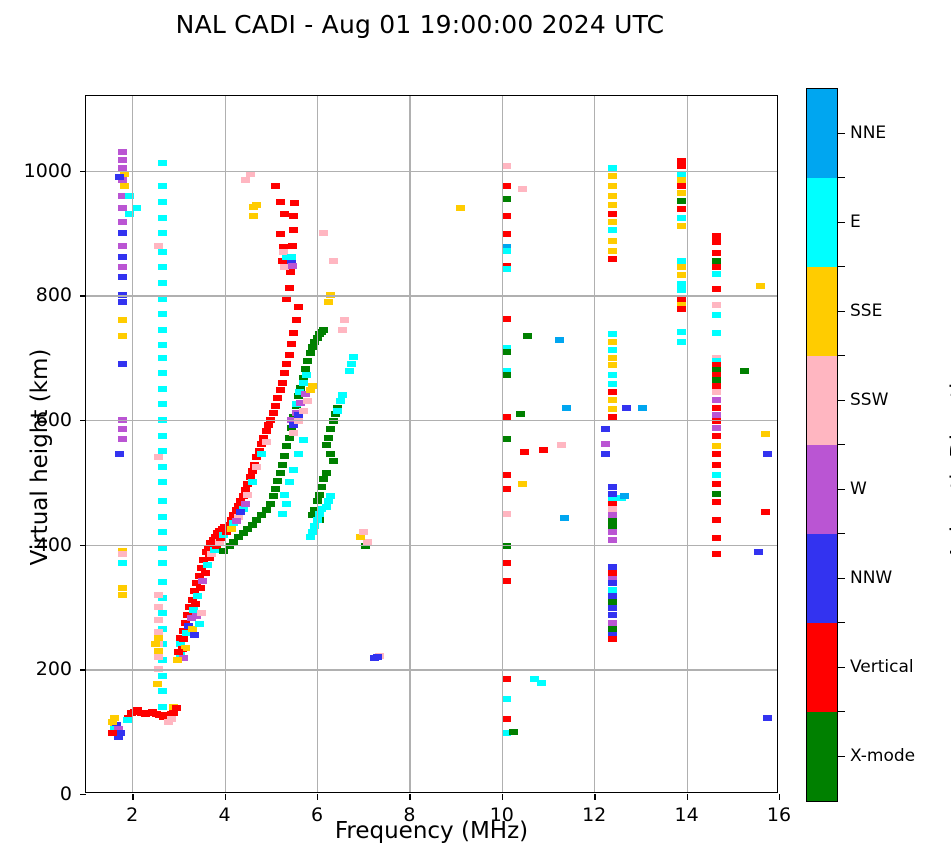 The width and height of the screenshot is (951, 856). I want to click on x-tick, so click(595, 797).